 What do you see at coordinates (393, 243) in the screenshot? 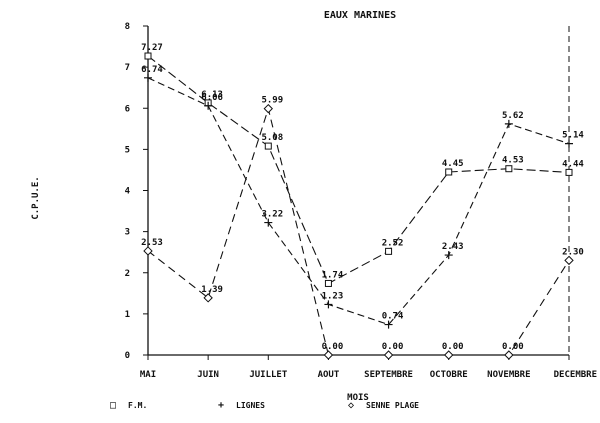
I see `data-label: 2.52` at bounding box center [393, 243].